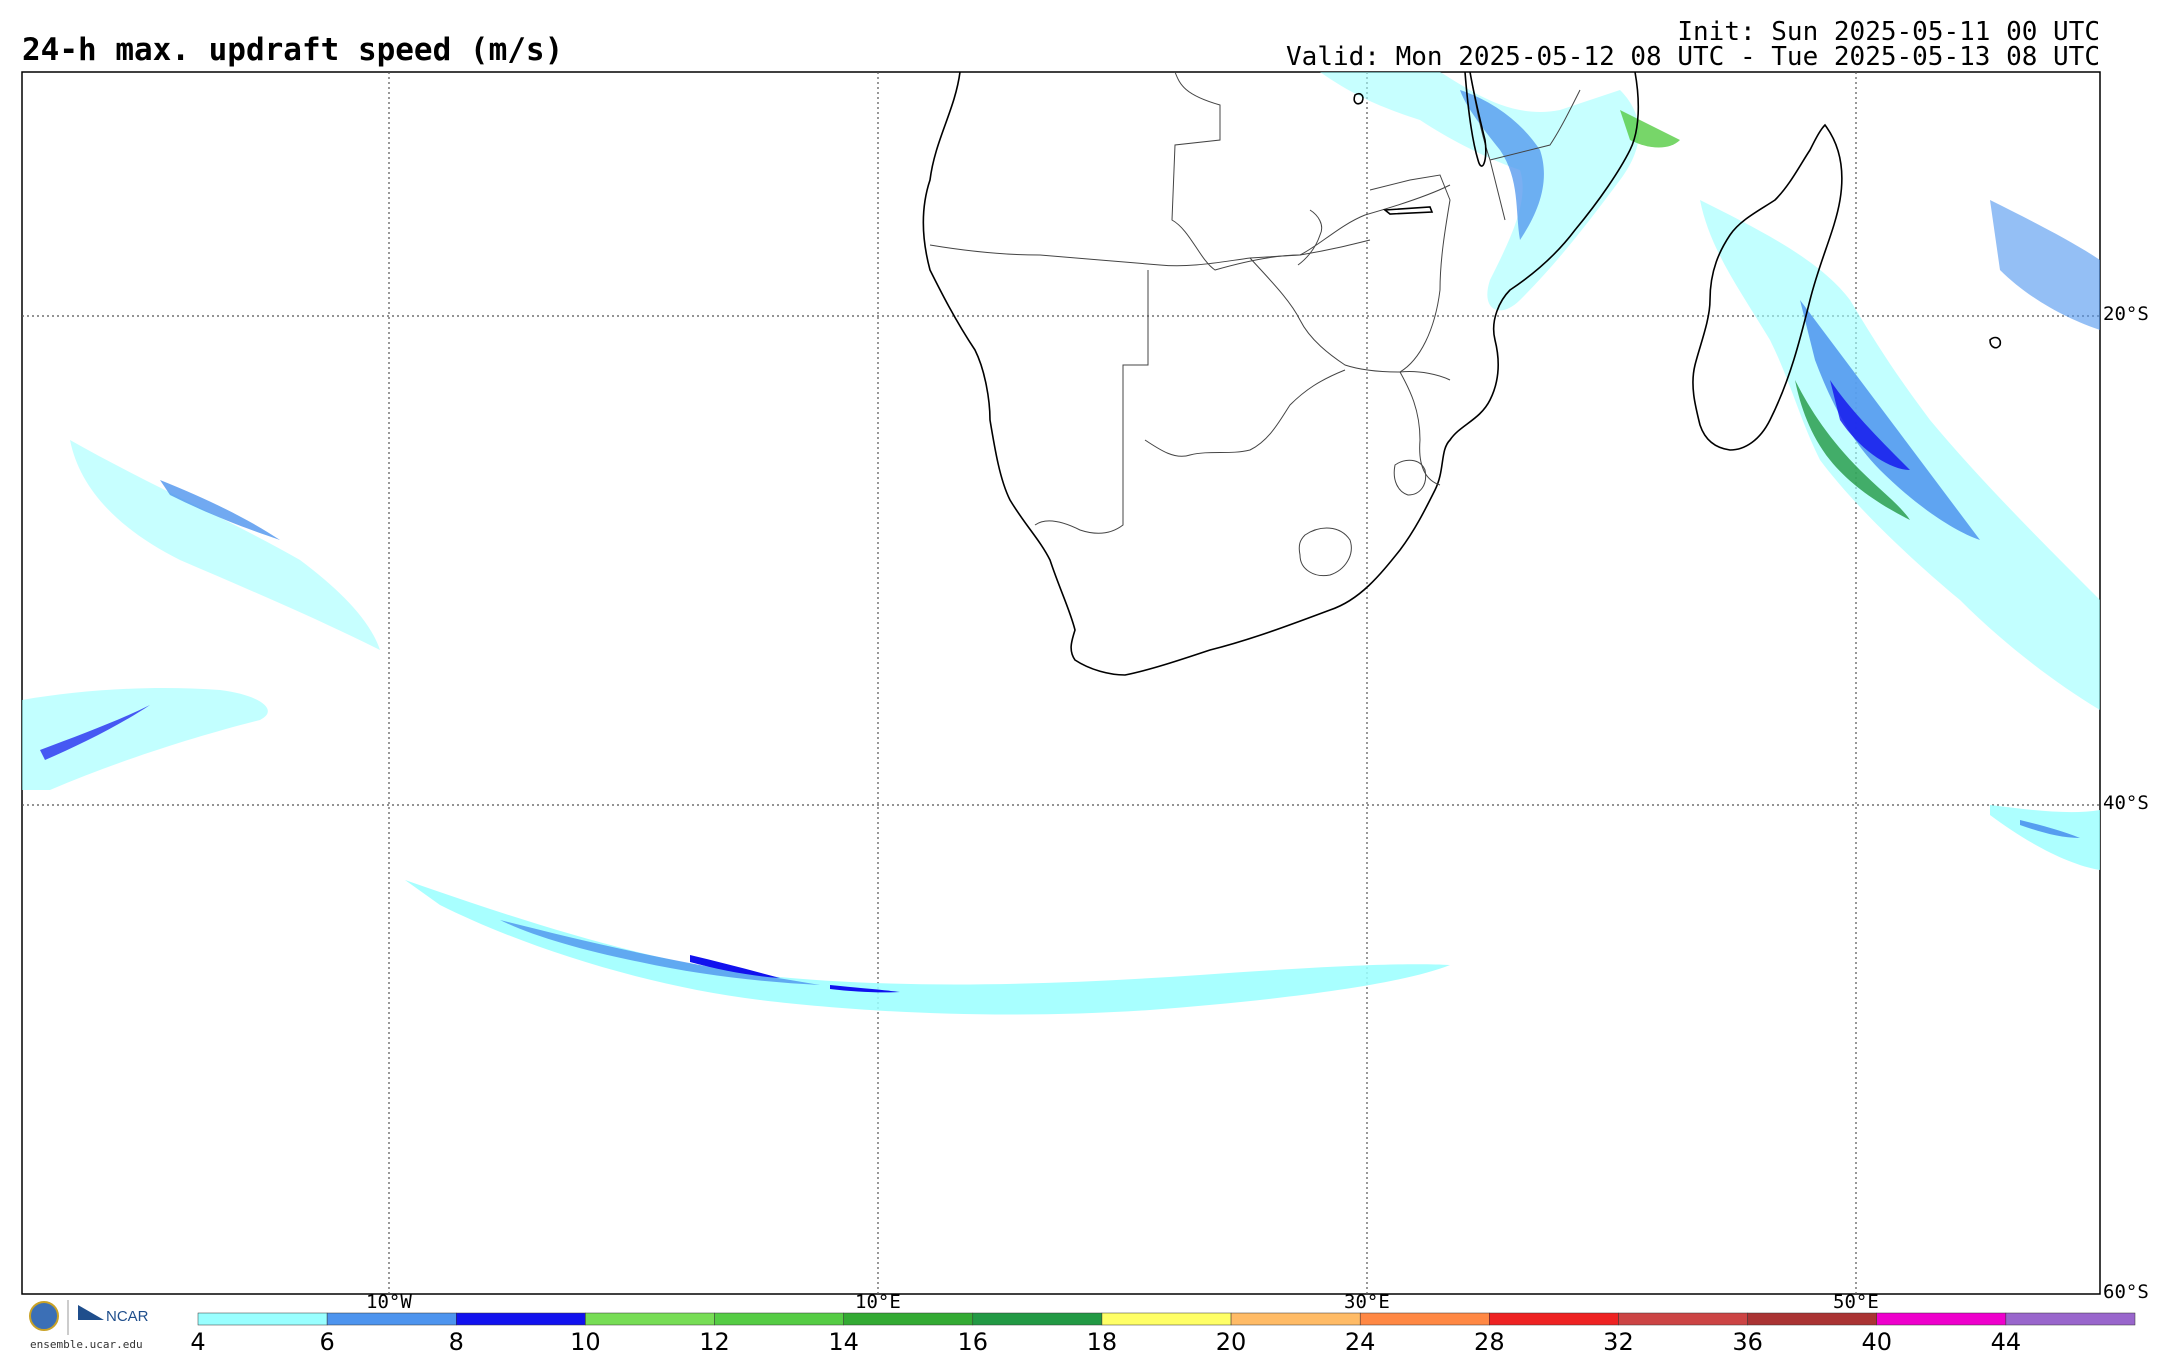  Describe the element at coordinates (389, 1302) in the screenshot. I see `lon-label-10w: 10°W` at that location.